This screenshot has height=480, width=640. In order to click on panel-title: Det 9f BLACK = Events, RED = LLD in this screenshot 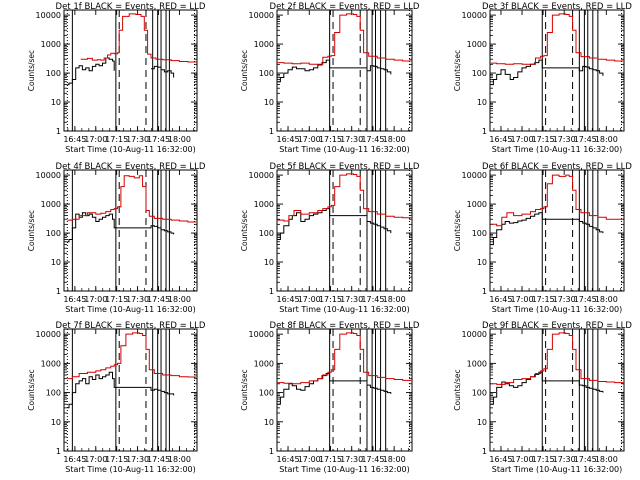, I will do `click(557, 326)`.